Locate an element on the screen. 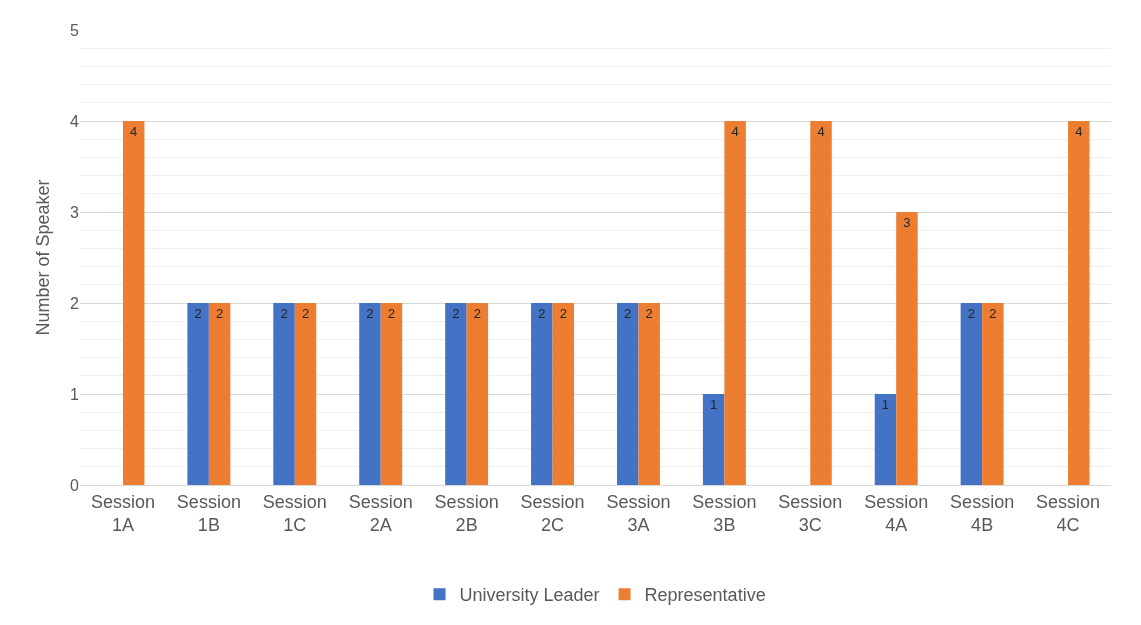  legend-label: Representative is located at coordinates (705, 595).